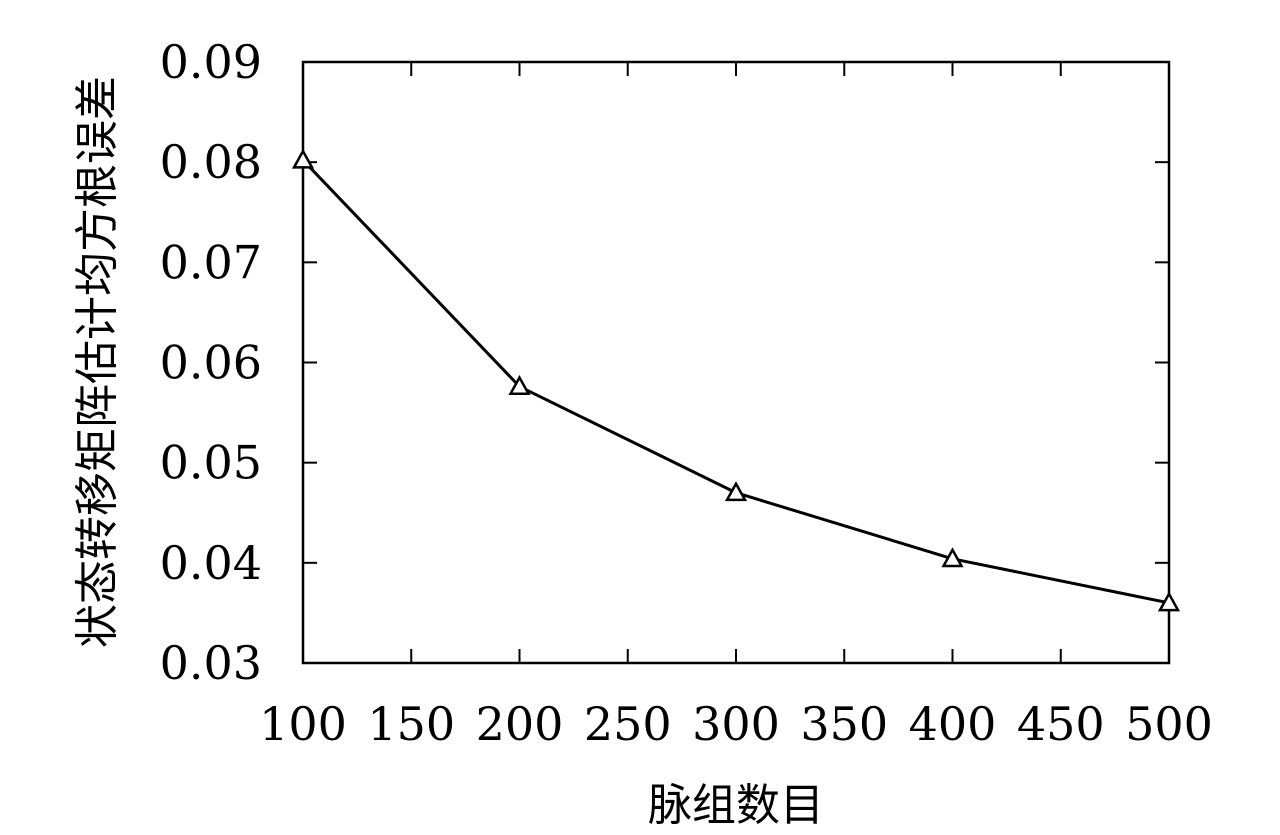  I want to click on y-tick-label: 0.06, so click(211, 363).